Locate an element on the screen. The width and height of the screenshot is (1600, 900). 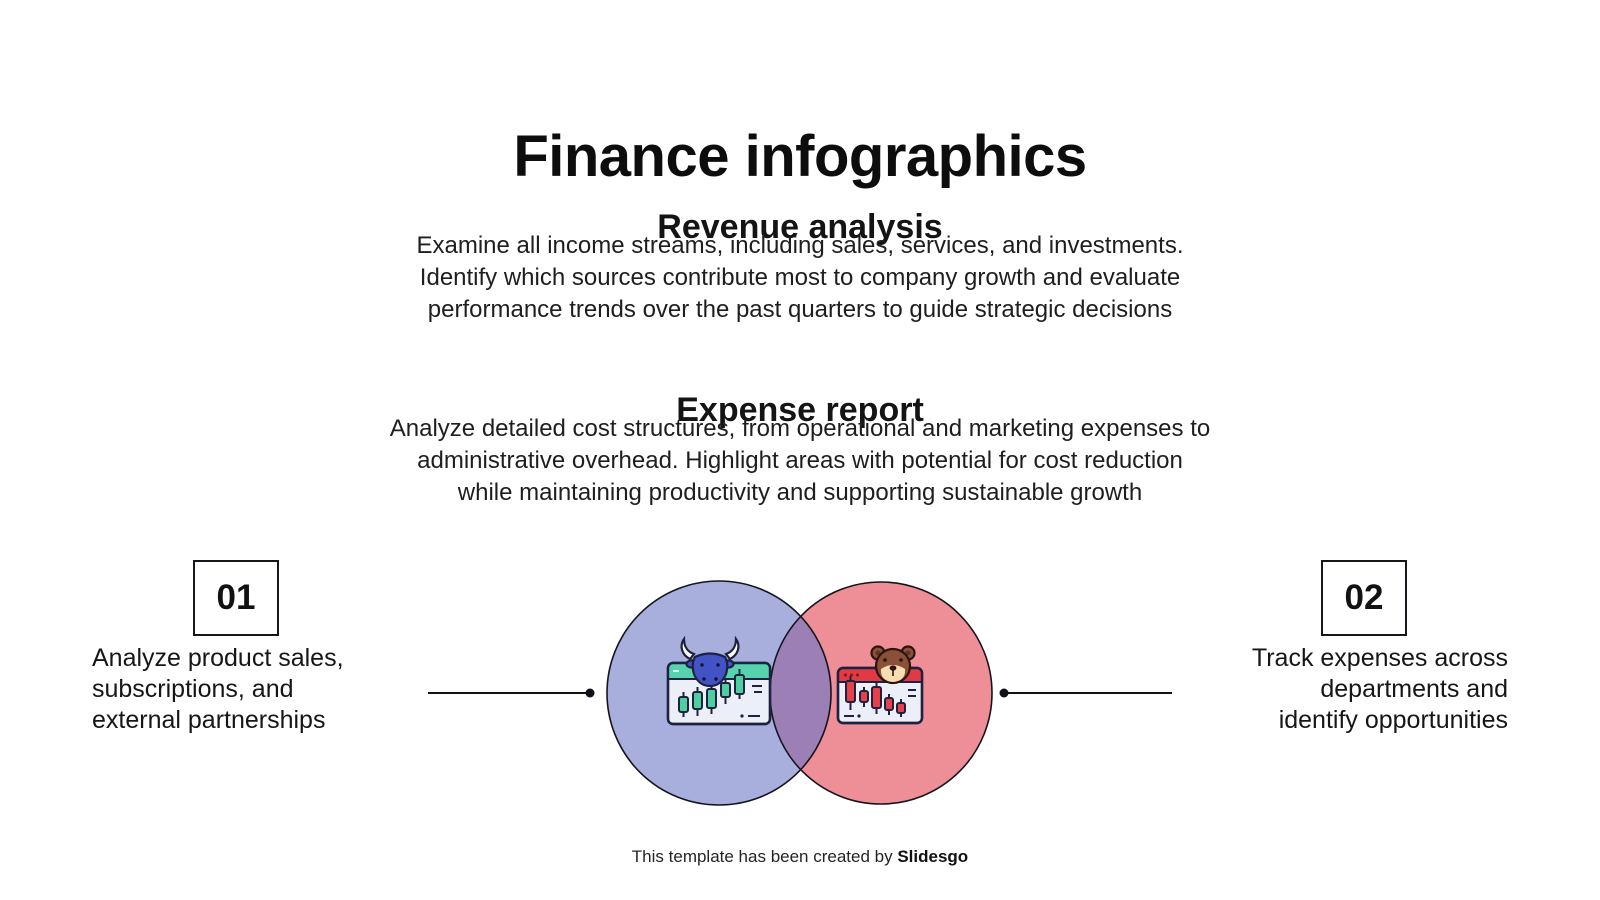
left-connector-line is located at coordinates (511, 693).